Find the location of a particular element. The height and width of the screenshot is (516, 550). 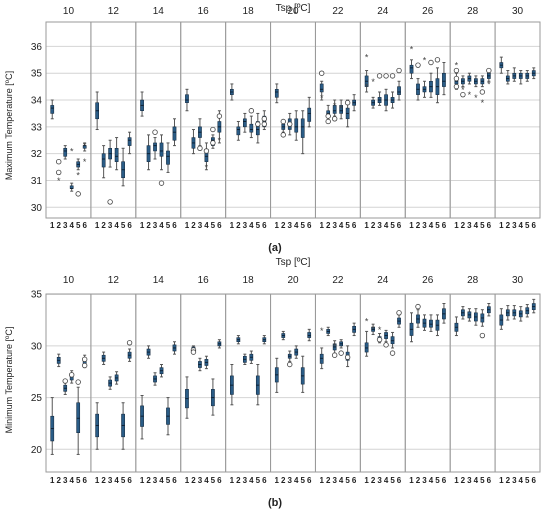

y-tick-label: 33 is located at coordinates (37, 127).